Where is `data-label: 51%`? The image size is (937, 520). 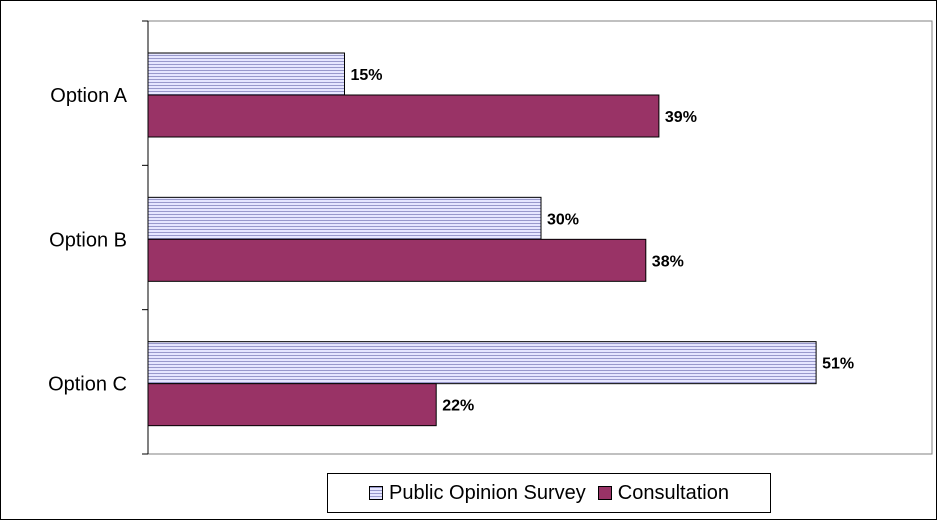 data-label: 51% is located at coordinates (838, 364).